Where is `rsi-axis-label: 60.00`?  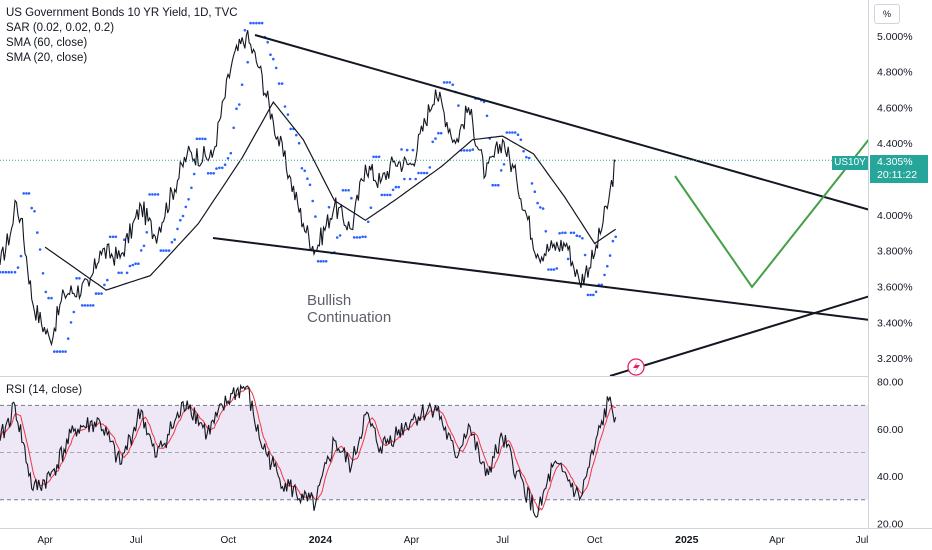 rsi-axis-label: 60.00 is located at coordinates (890, 430).